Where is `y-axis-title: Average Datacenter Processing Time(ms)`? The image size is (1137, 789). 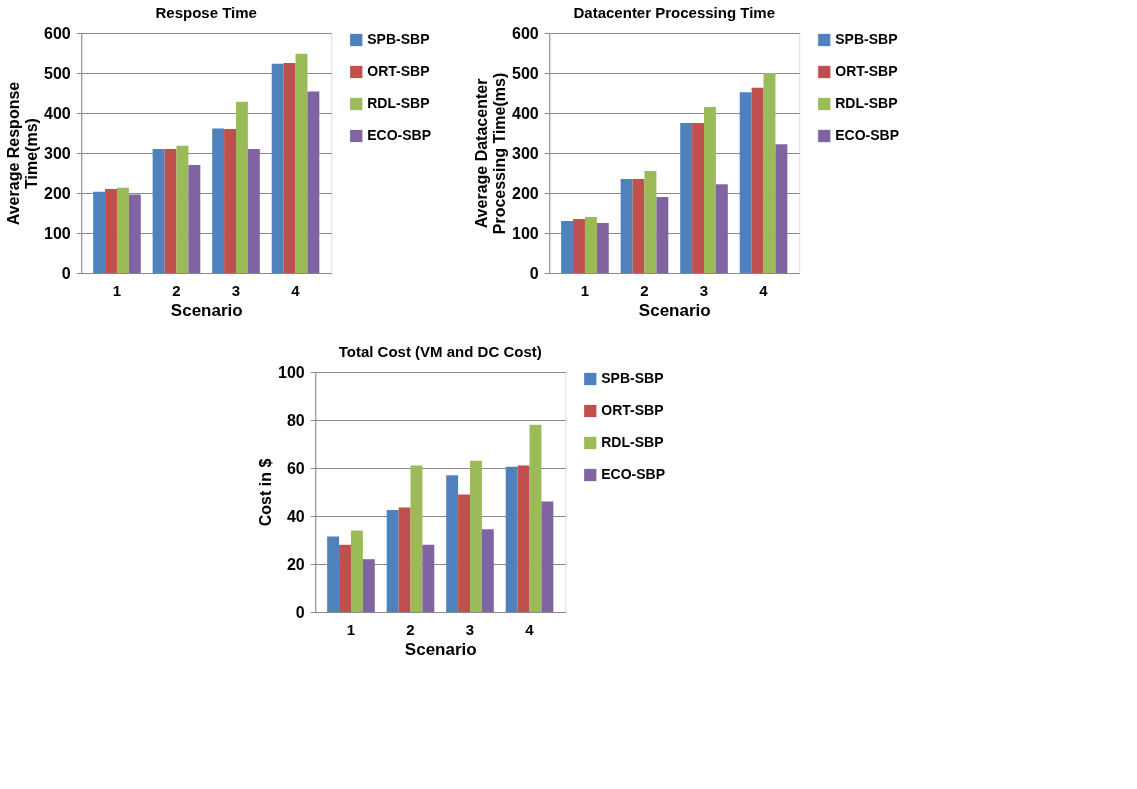 y-axis-title: Average Datacenter Processing Time(ms) is located at coordinates (491, 153).